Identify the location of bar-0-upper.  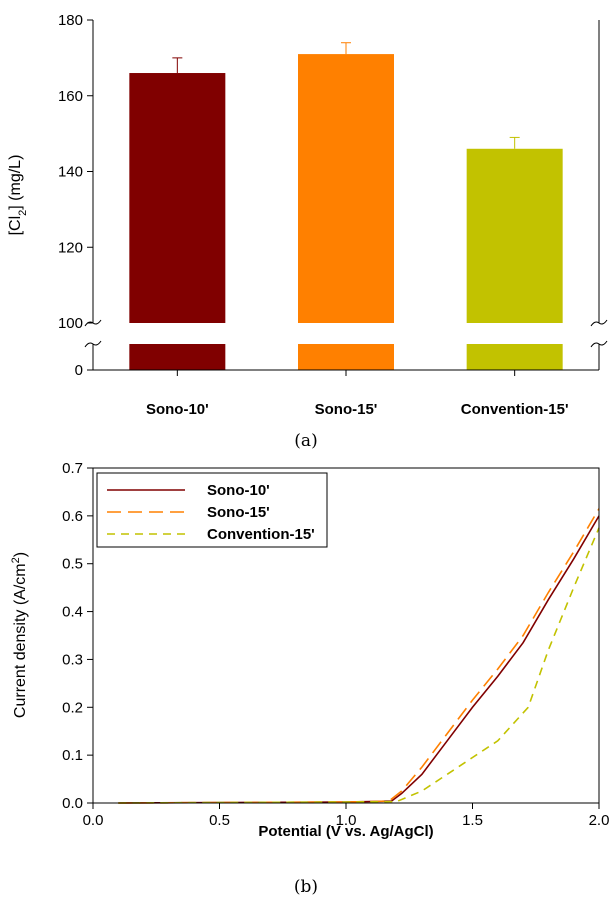
(177, 198).